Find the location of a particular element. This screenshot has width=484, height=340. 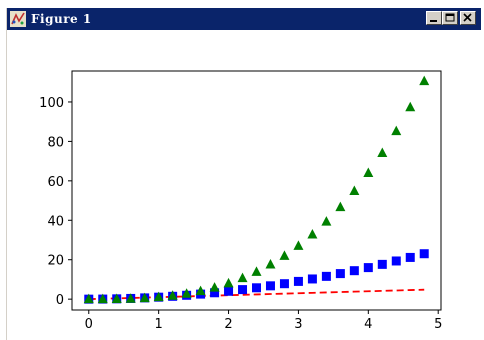

x-tick-label-5: 5 is located at coordinates (438, 324).